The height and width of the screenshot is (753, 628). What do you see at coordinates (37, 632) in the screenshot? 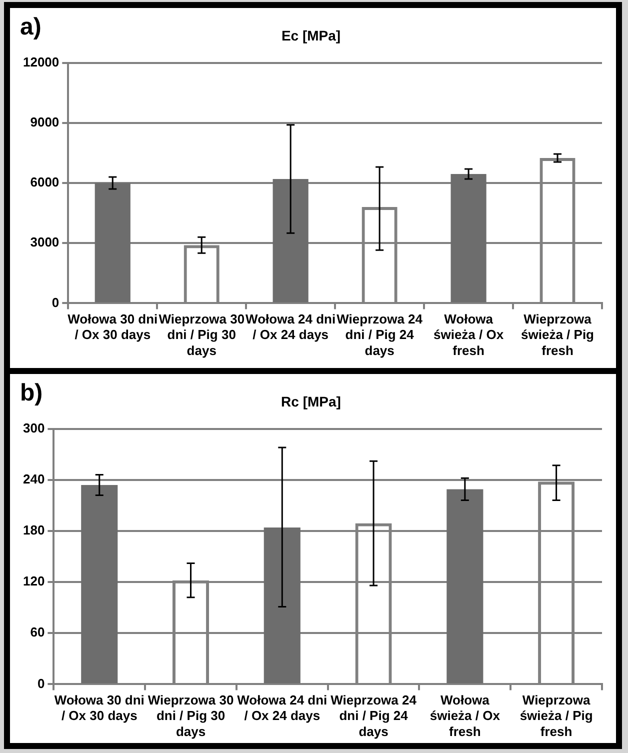
I see `y-tick-label: 60` at bounding box center [37, 632].